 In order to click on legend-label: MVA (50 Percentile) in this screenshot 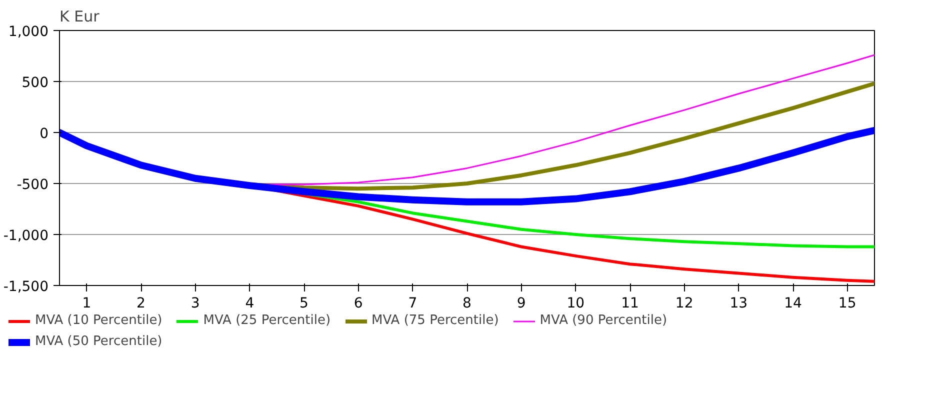, I will do `click(98, 341)`.